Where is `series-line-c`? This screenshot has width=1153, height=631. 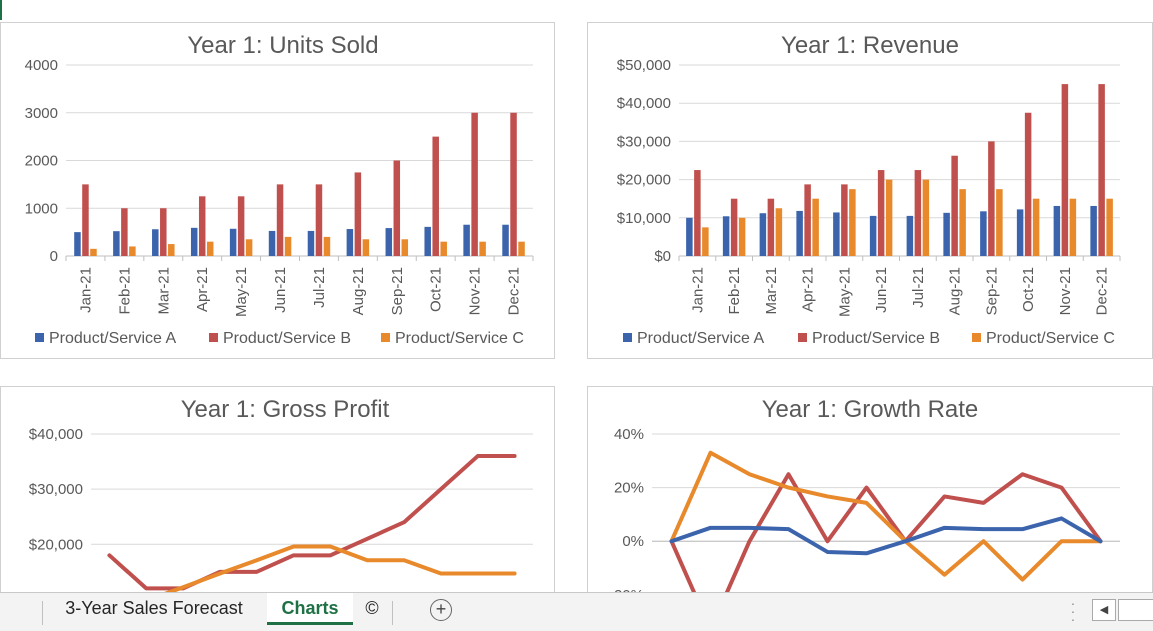 series-line-c is located at coordinates (340, 568).